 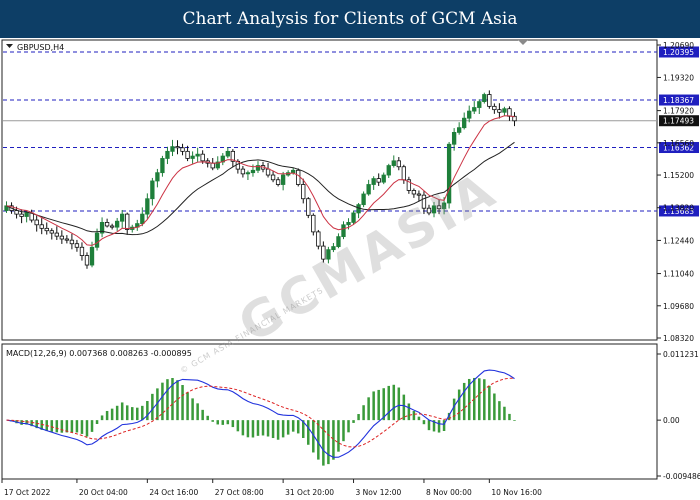 I want to click on price-tick-label: 1.17920, so click(x=678, y=111).